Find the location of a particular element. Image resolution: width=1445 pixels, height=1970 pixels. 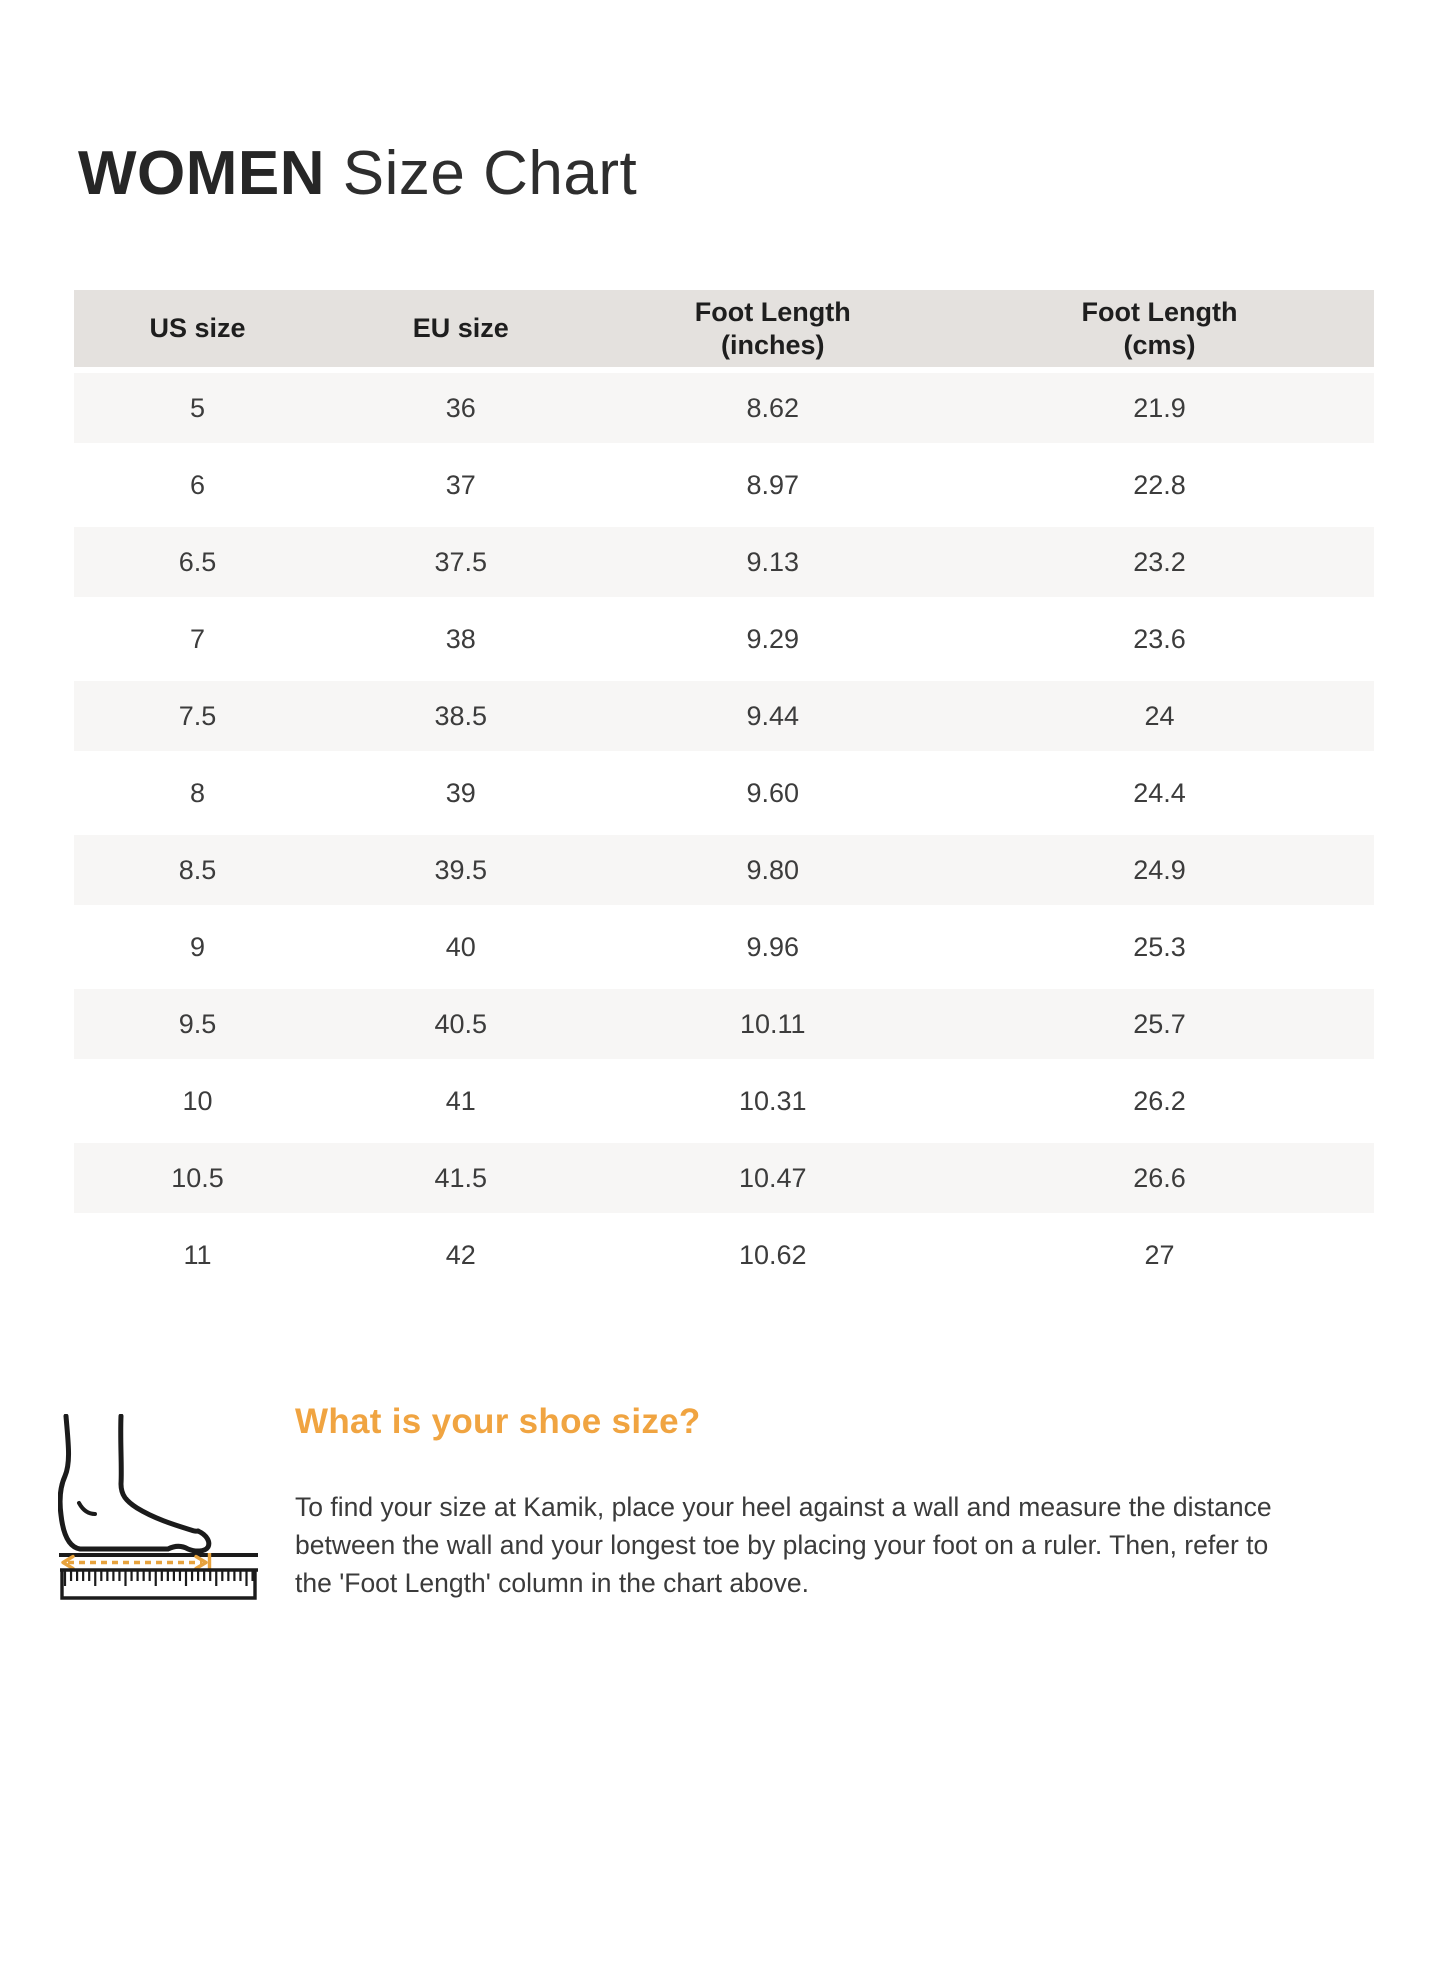

table-cell: 26.6 is located at coordinates (1159, 1177).